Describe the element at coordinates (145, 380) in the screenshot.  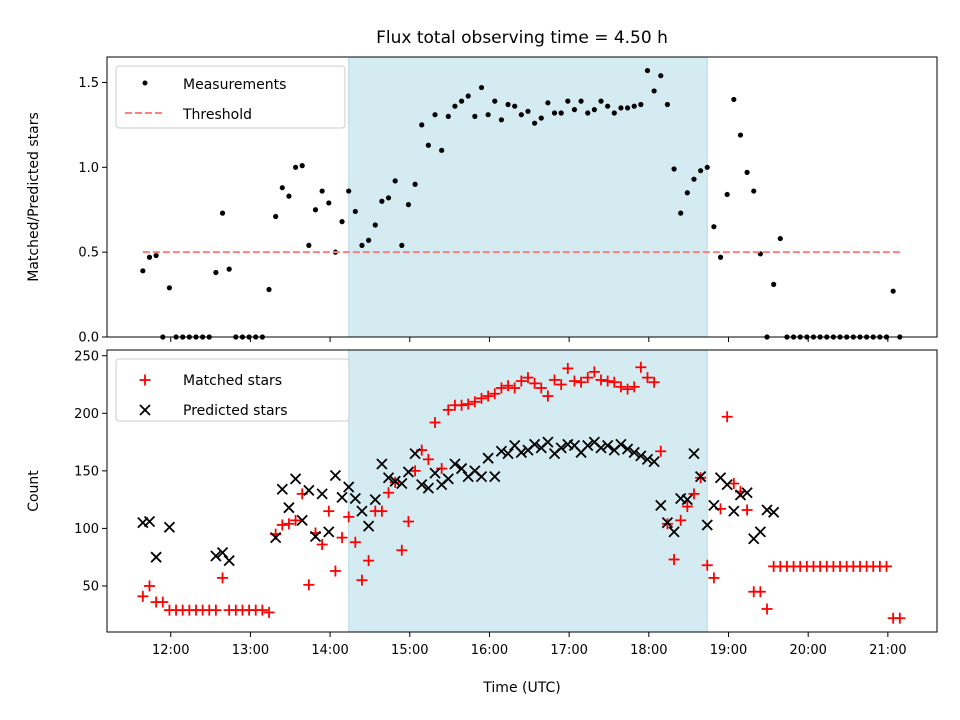
I see `legend-plus-glyph` at that location.